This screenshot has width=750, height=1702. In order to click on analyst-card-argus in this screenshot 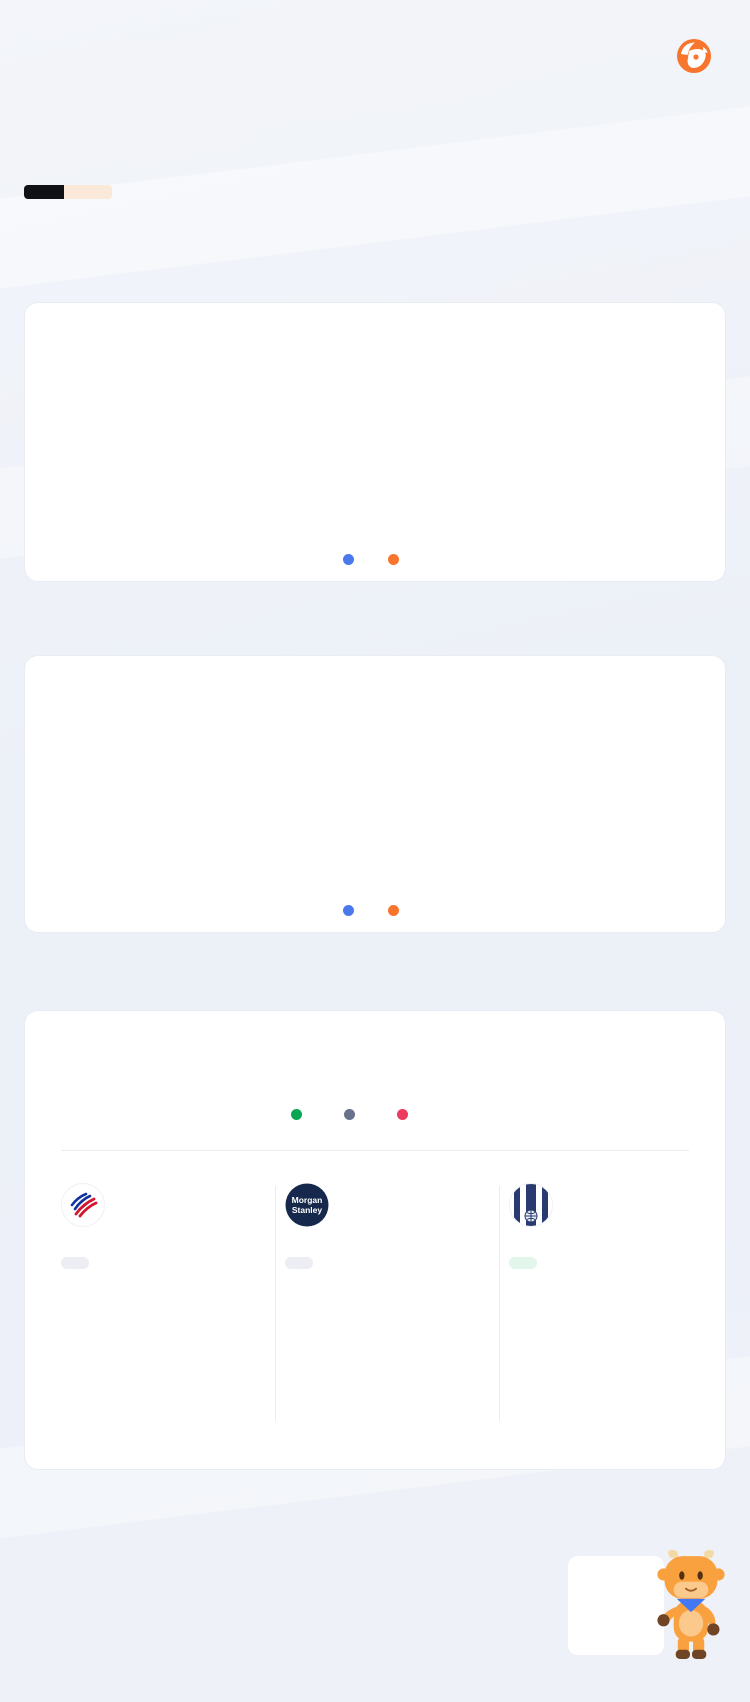, I will do `click(614, 1236)`.